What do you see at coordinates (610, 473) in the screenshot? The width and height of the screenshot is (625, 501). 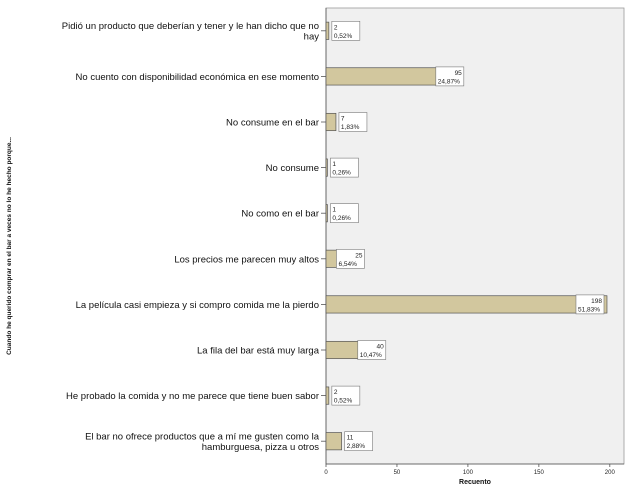 I see `x-tick-label: 200` at bounding box center [610, 473].